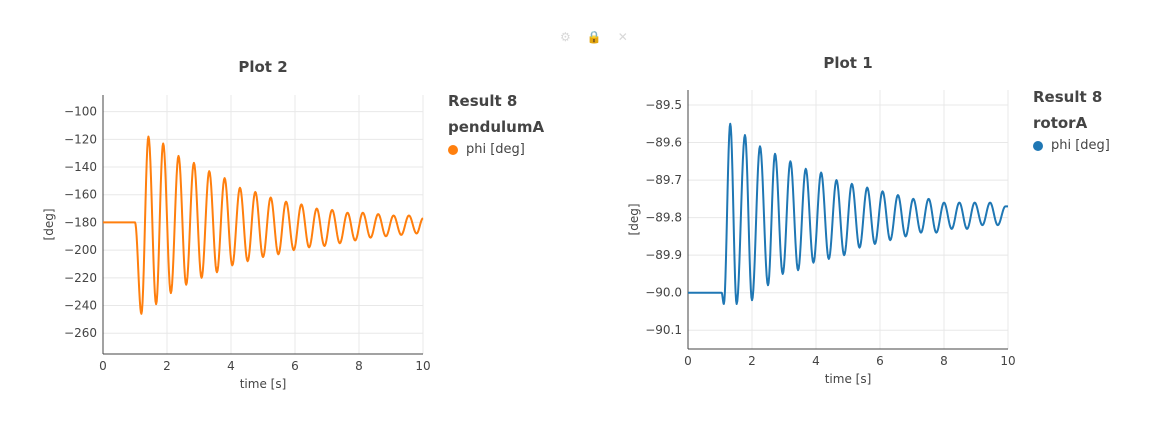  I want to click on y-tick-label: −260, so click(80, 333).